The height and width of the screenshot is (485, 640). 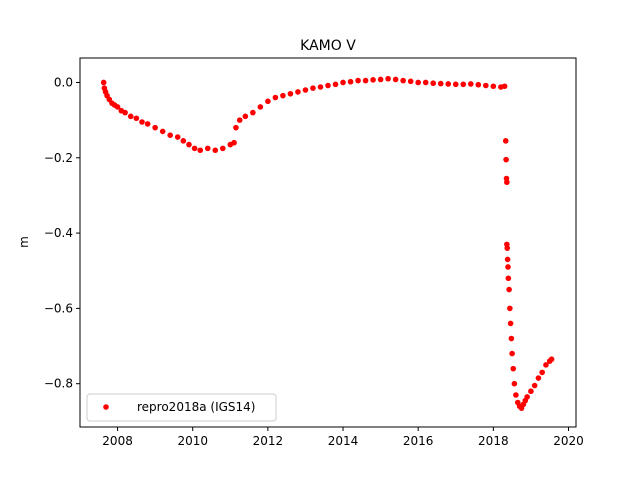 What do you see at coordinates (343, 441) in the screenshot?
I see `x-tick-label: 2014` at bounding box center [343, 441].